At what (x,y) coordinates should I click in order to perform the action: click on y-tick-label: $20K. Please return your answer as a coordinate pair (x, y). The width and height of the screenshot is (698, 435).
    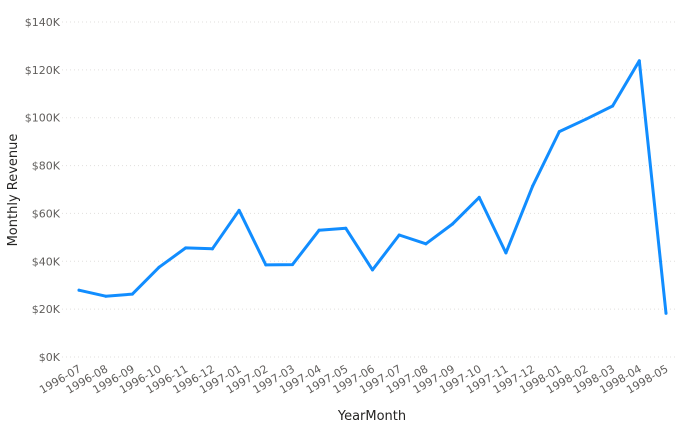
    Looking at the image, I should click on (46, 309).